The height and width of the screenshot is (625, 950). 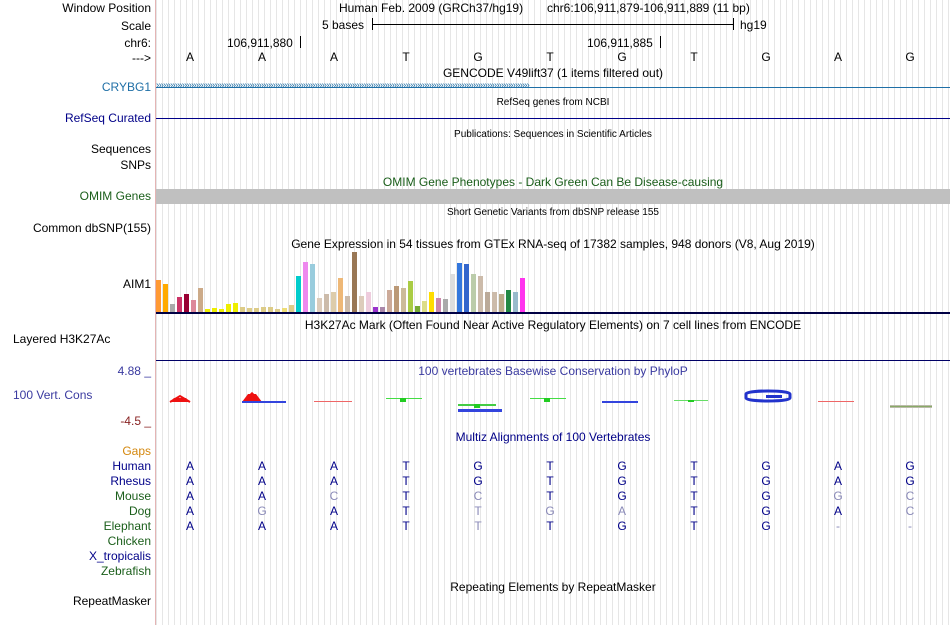 What do you see at coordinates (553, 313) in the screenshot?
I see `gtex-baseline` at bounding box center [553, 313].